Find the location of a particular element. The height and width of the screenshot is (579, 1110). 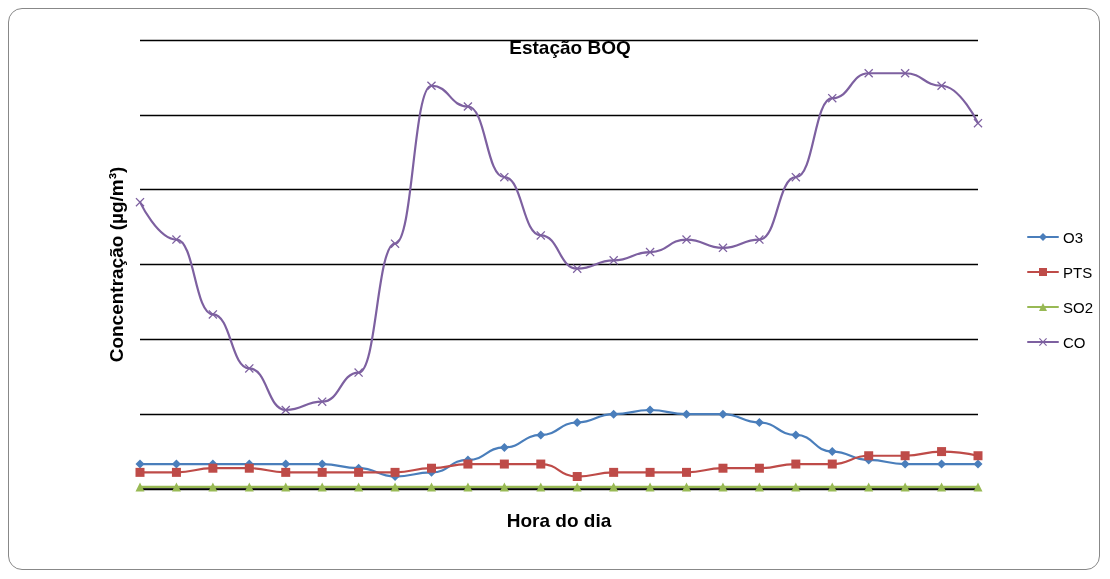

legend-label: CO is located at coordinates (1074, 342).